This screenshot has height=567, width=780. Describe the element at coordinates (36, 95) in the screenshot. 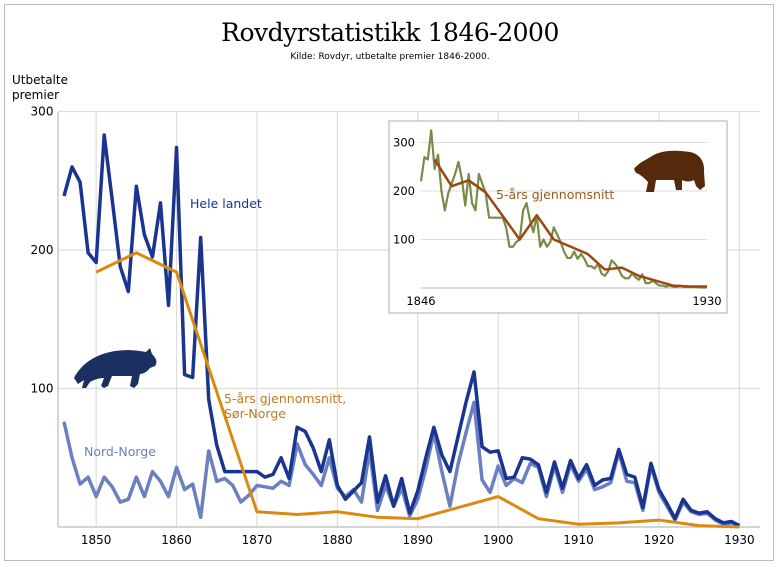

I see `y-axis-label-line: premier` at that location.